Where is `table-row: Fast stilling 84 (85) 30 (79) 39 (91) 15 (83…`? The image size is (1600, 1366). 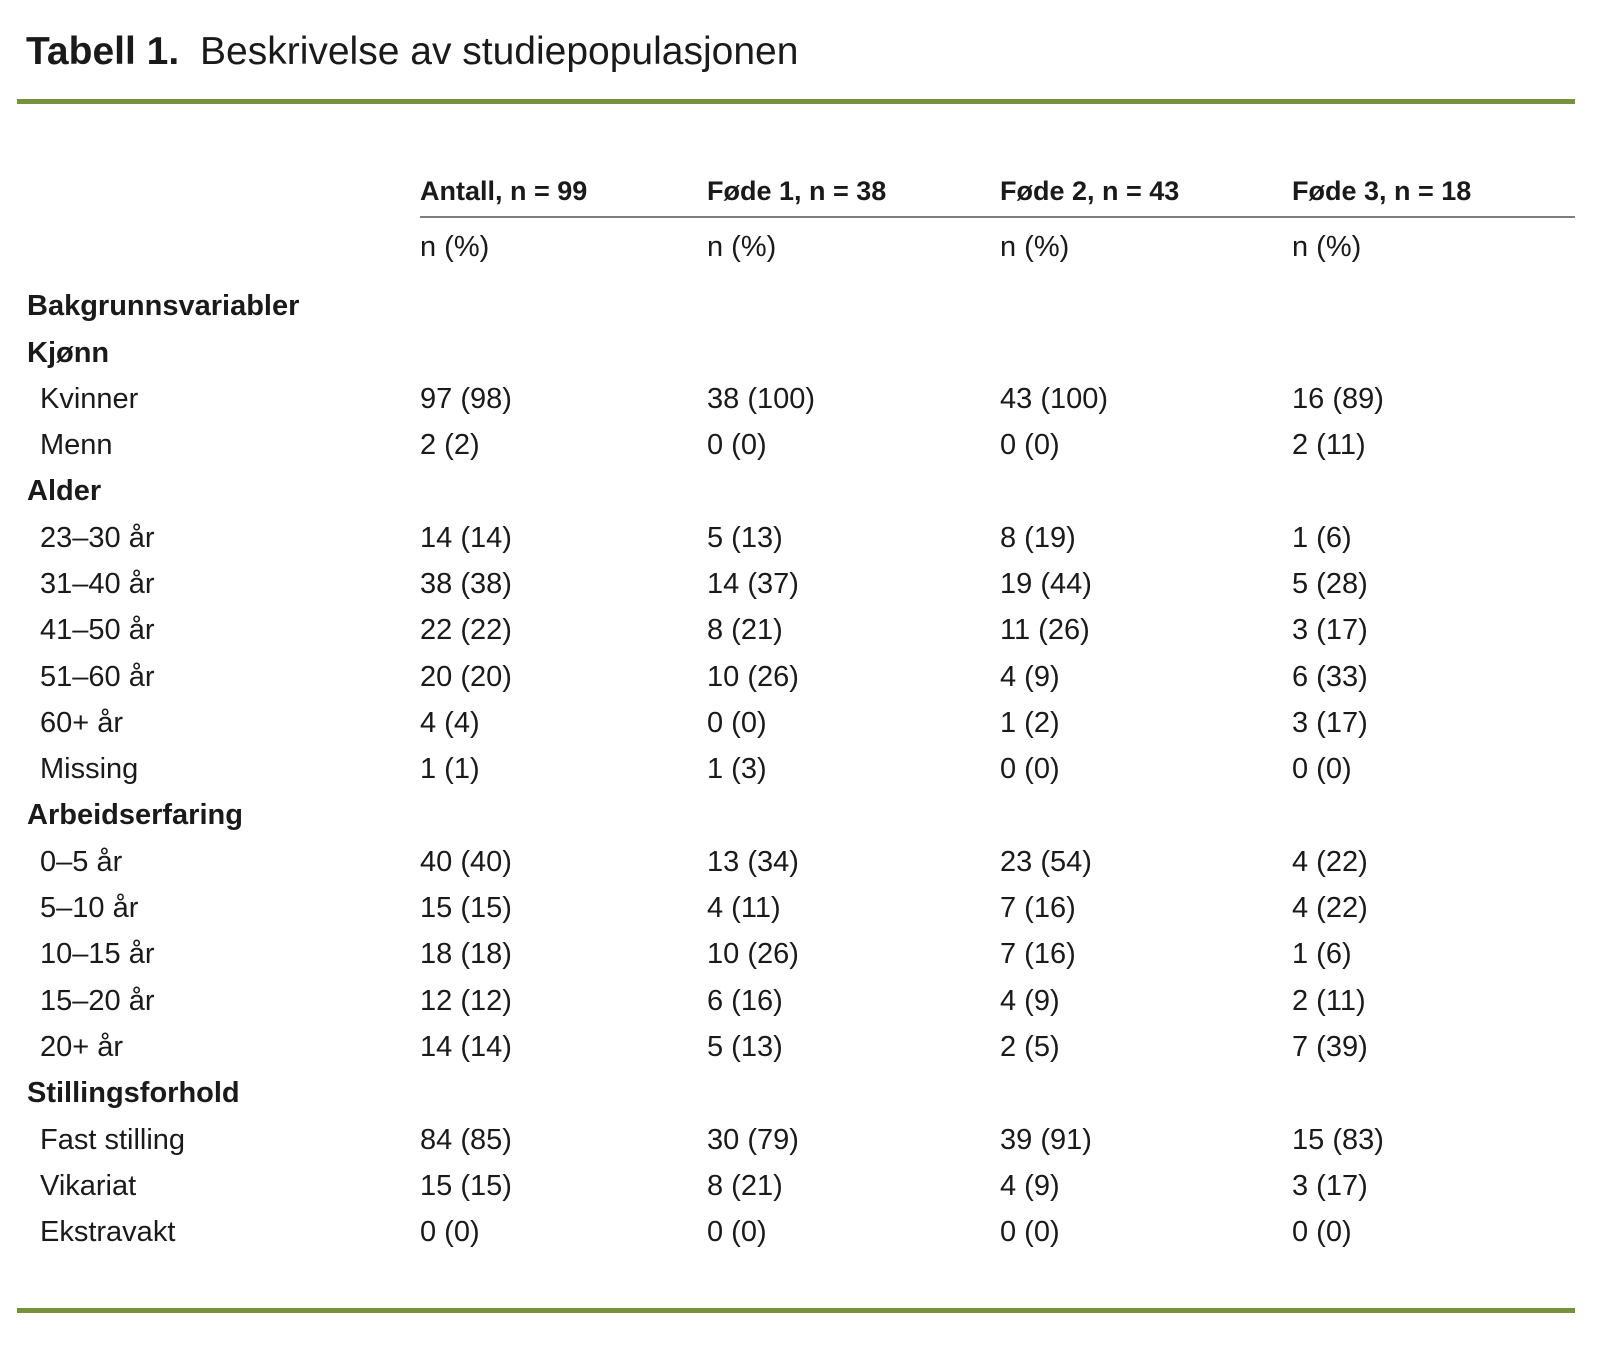 table-row: Fast stilling 84 (85) 30 (79) 39 (91) 15 (83… is located at coordinates (801, 1140).